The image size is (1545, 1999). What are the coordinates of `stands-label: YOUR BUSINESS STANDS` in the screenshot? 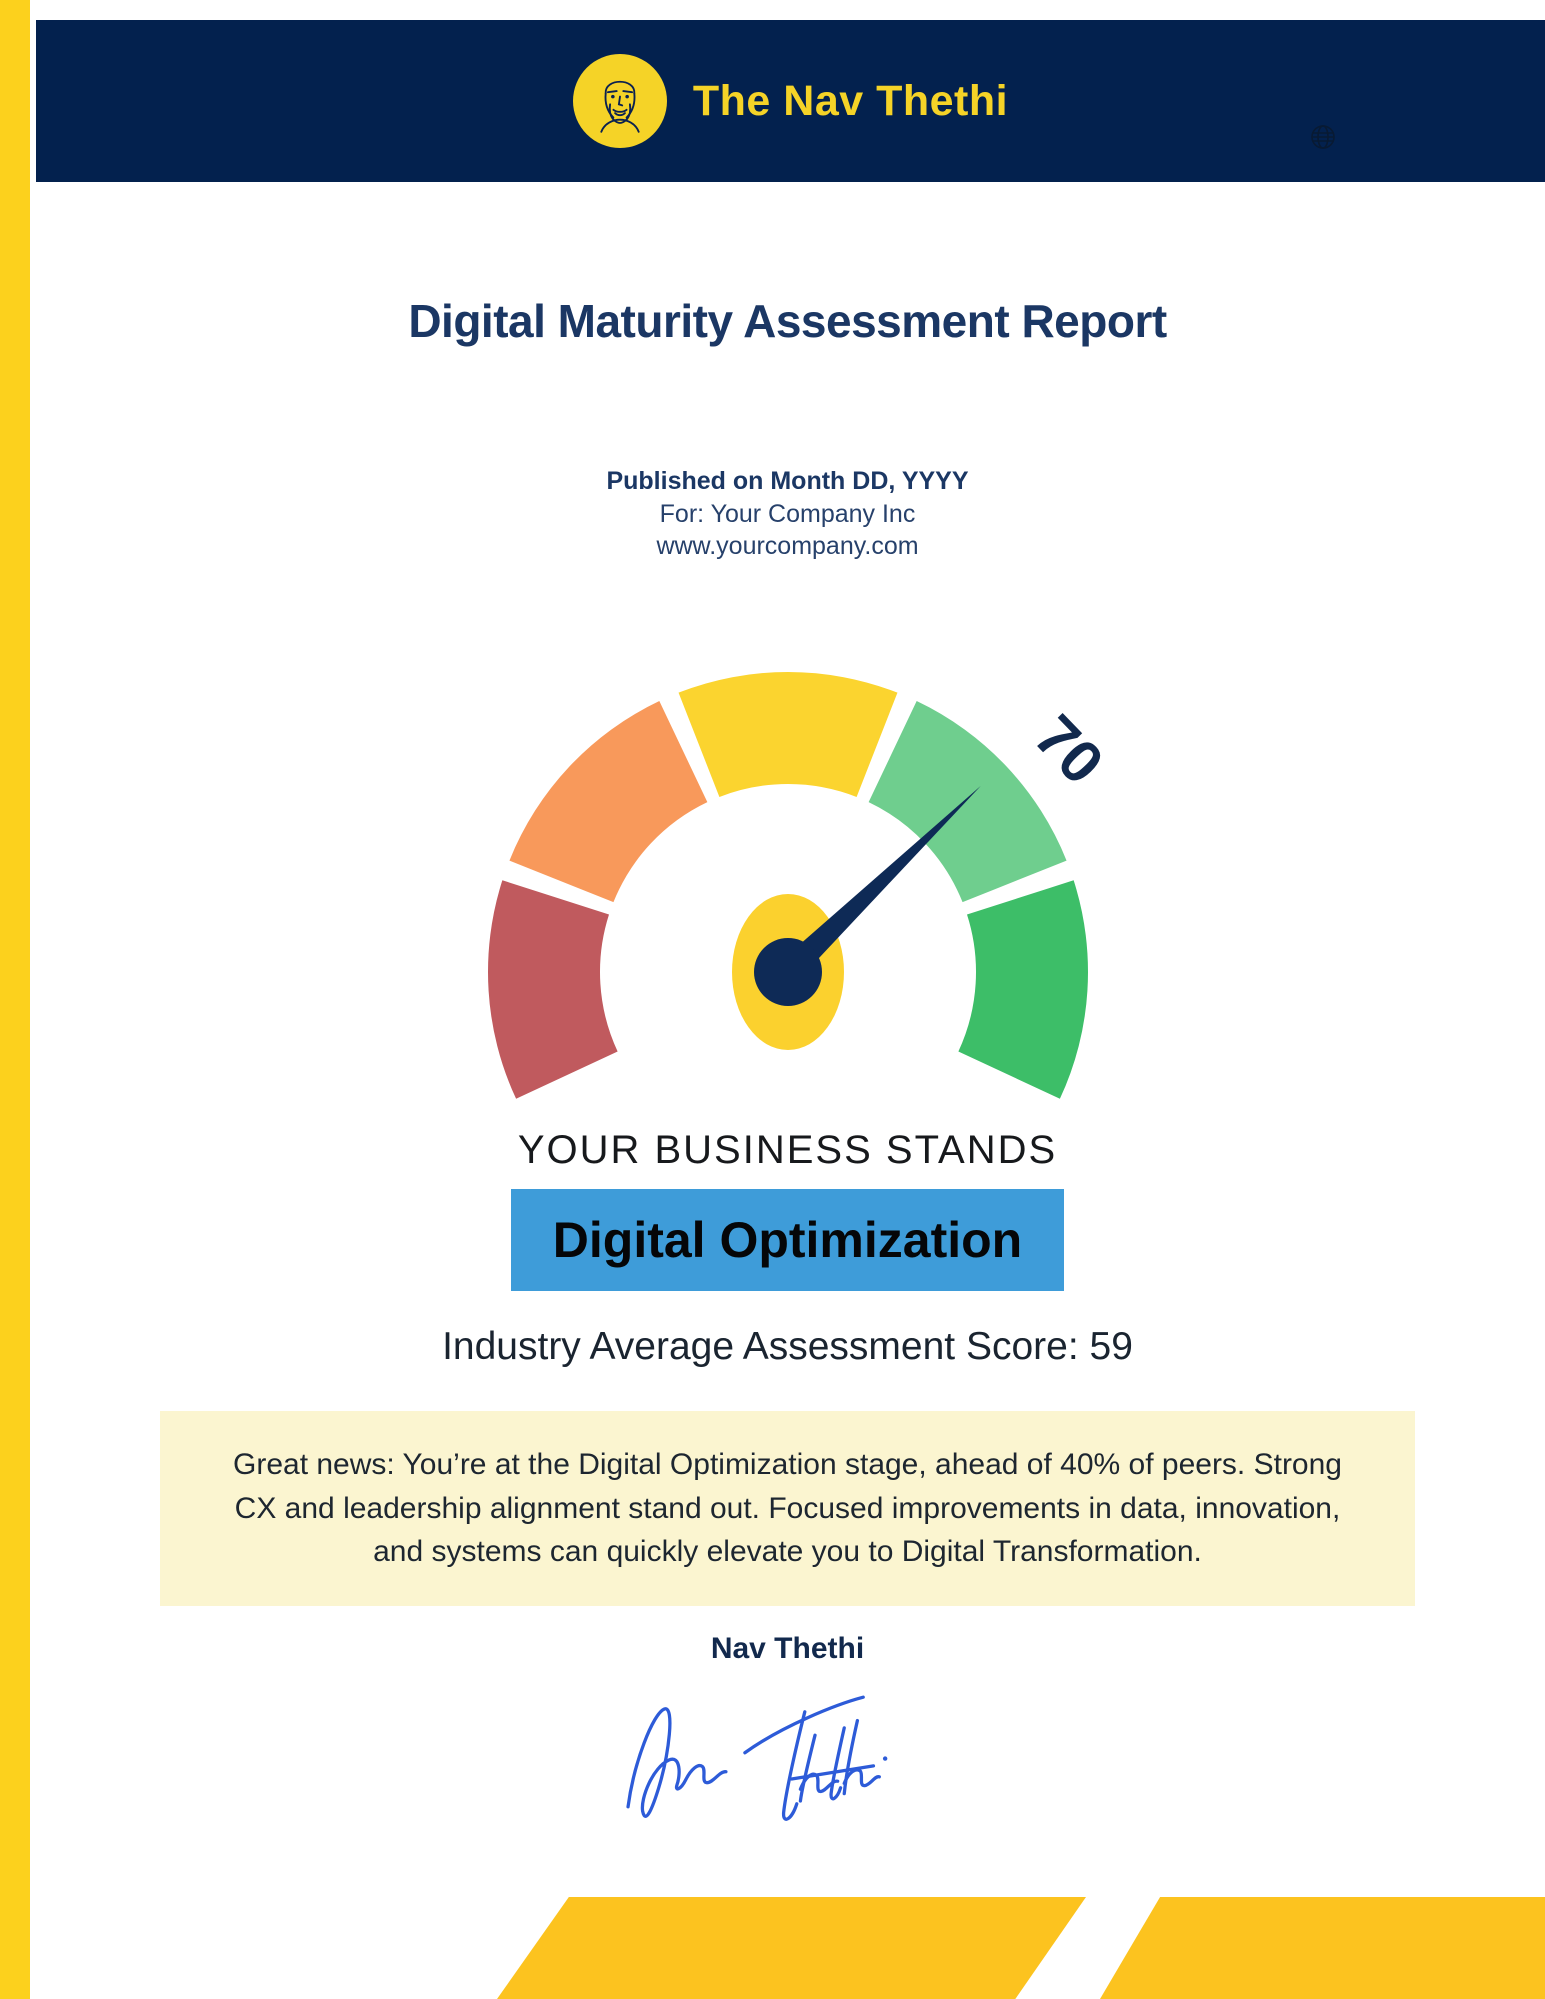 It's located at (787, 1150).